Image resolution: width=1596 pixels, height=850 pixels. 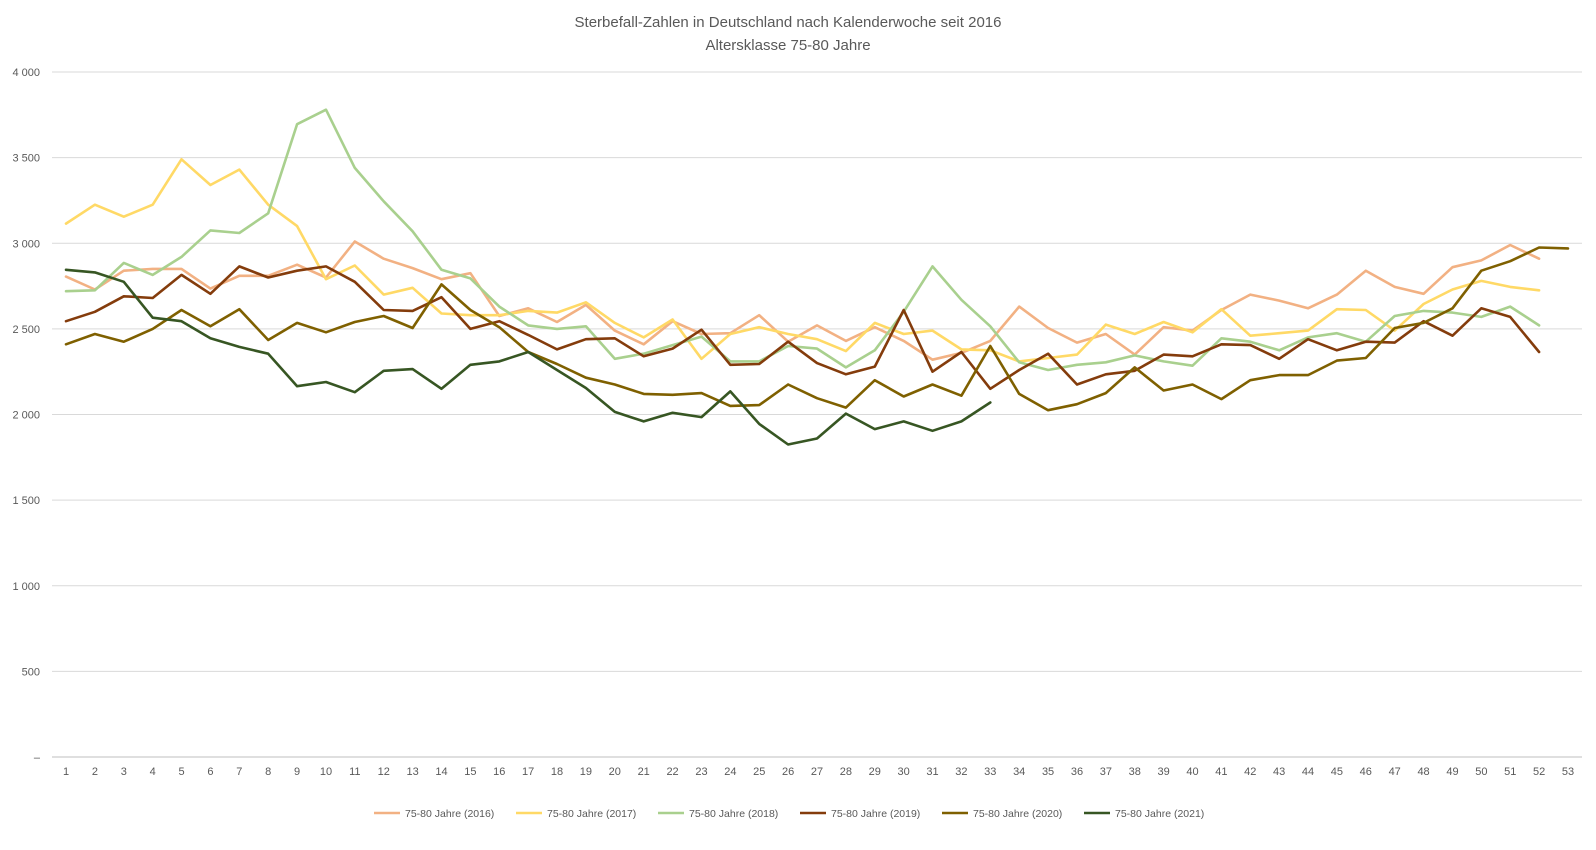 What do you see at coordinates (26, 330) in the screenshot?
I see `y-tick-label: 2 500` at bounding box center [26, 330].